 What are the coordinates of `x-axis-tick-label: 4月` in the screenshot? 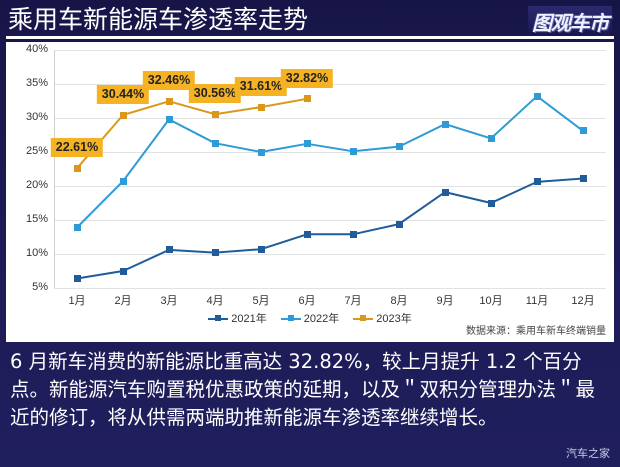 It's located at (215, 301).